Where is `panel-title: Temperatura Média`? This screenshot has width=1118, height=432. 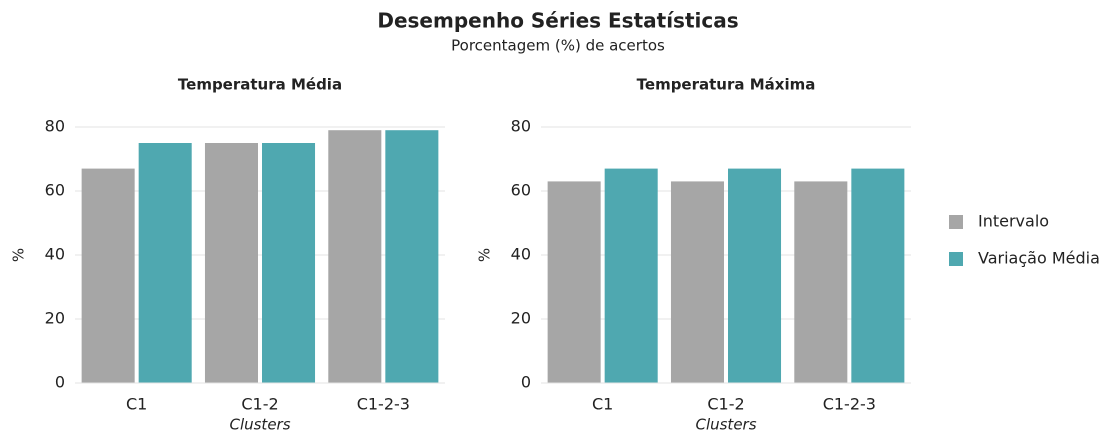
panel-title: Temperatura Média is located at coordinates (260, 85).